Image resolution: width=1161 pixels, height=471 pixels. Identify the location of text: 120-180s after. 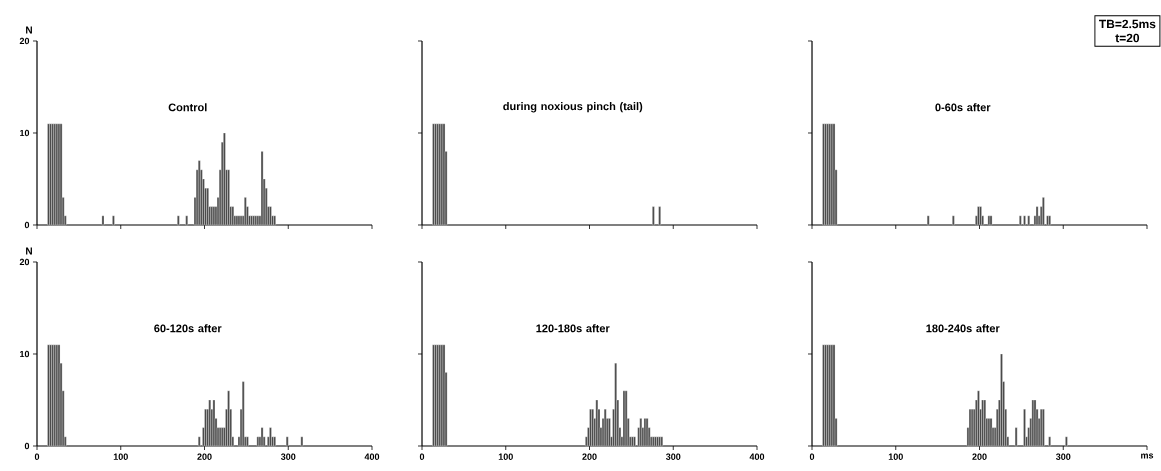
(573, 328).